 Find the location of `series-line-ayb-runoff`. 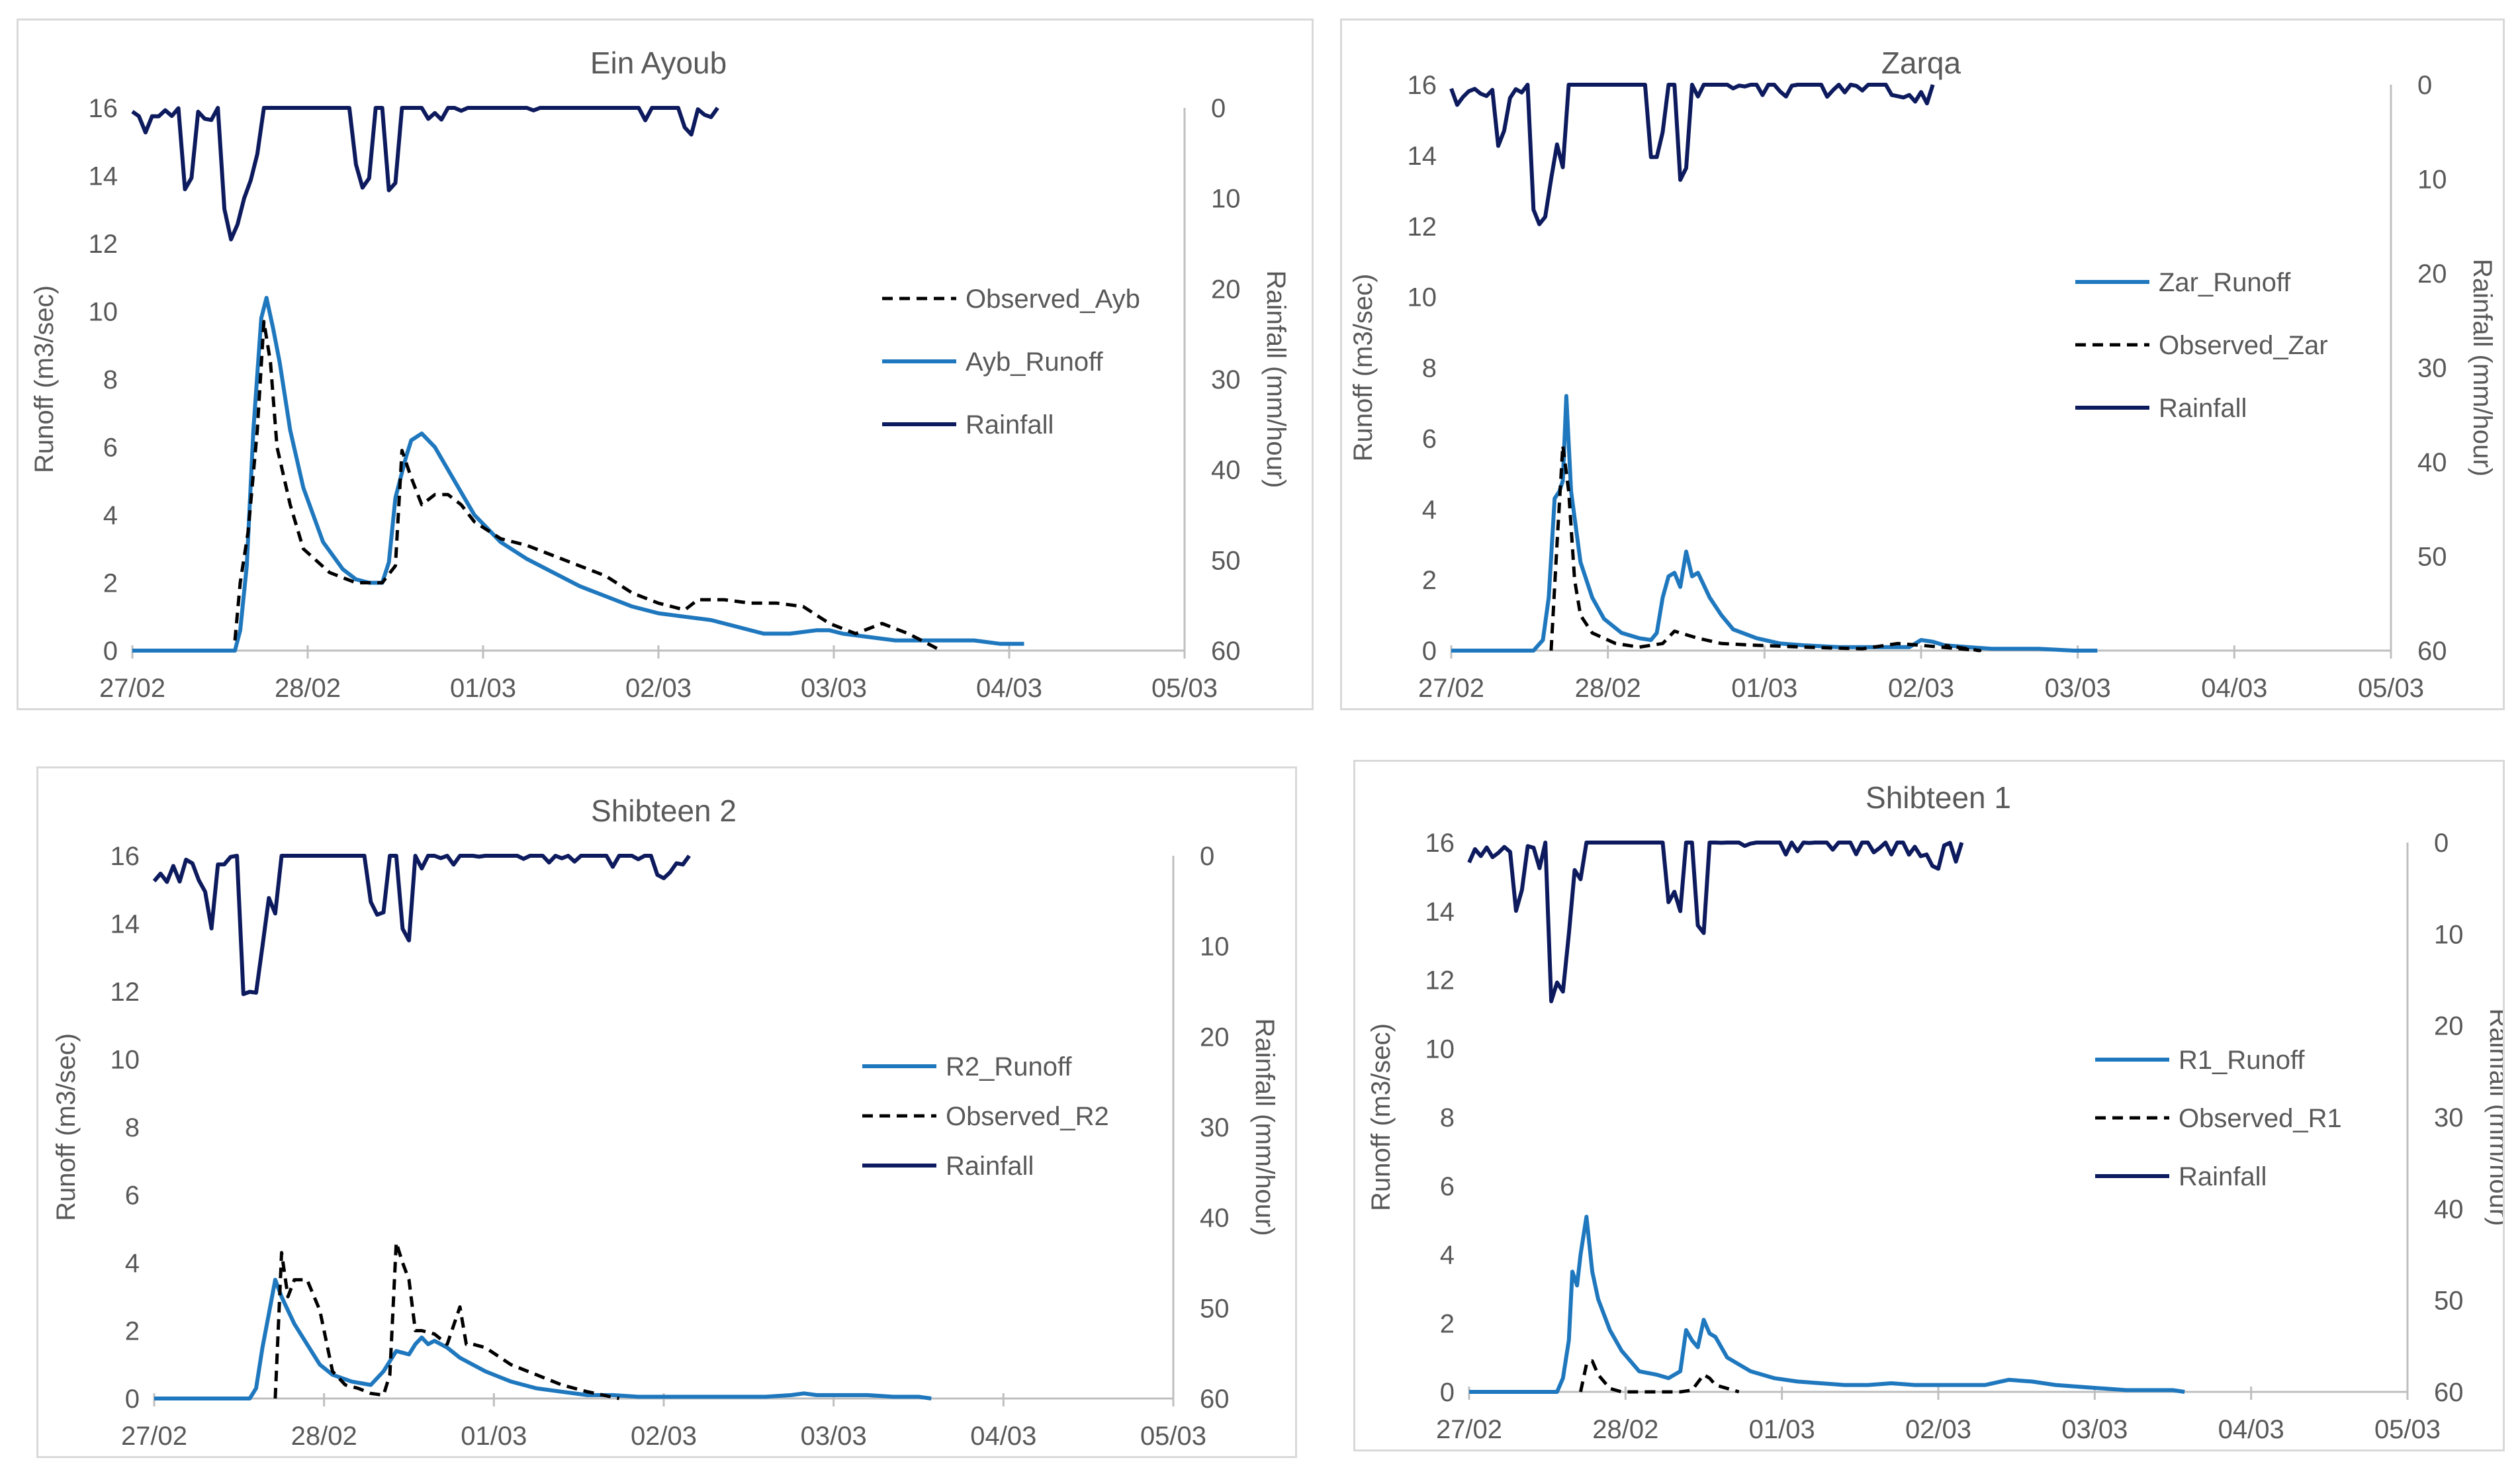

series-line-ayb-runoff is located at coordinates (578, 475).